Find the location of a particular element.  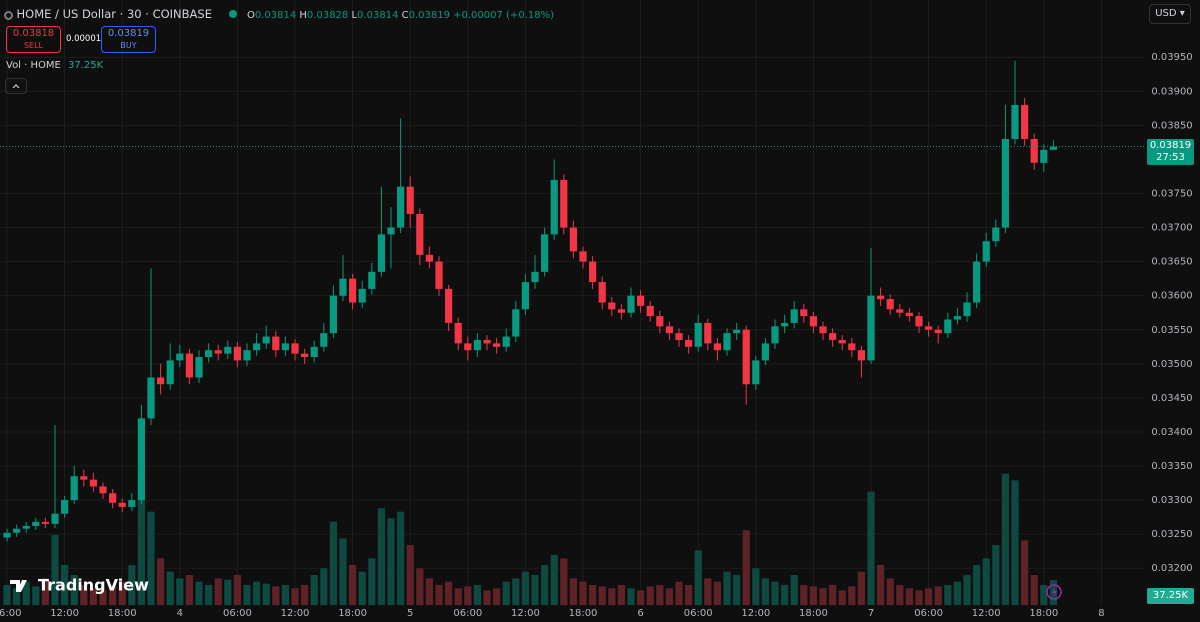

price-tag-value: 0.03819 is located at coordinates (1170, 145).